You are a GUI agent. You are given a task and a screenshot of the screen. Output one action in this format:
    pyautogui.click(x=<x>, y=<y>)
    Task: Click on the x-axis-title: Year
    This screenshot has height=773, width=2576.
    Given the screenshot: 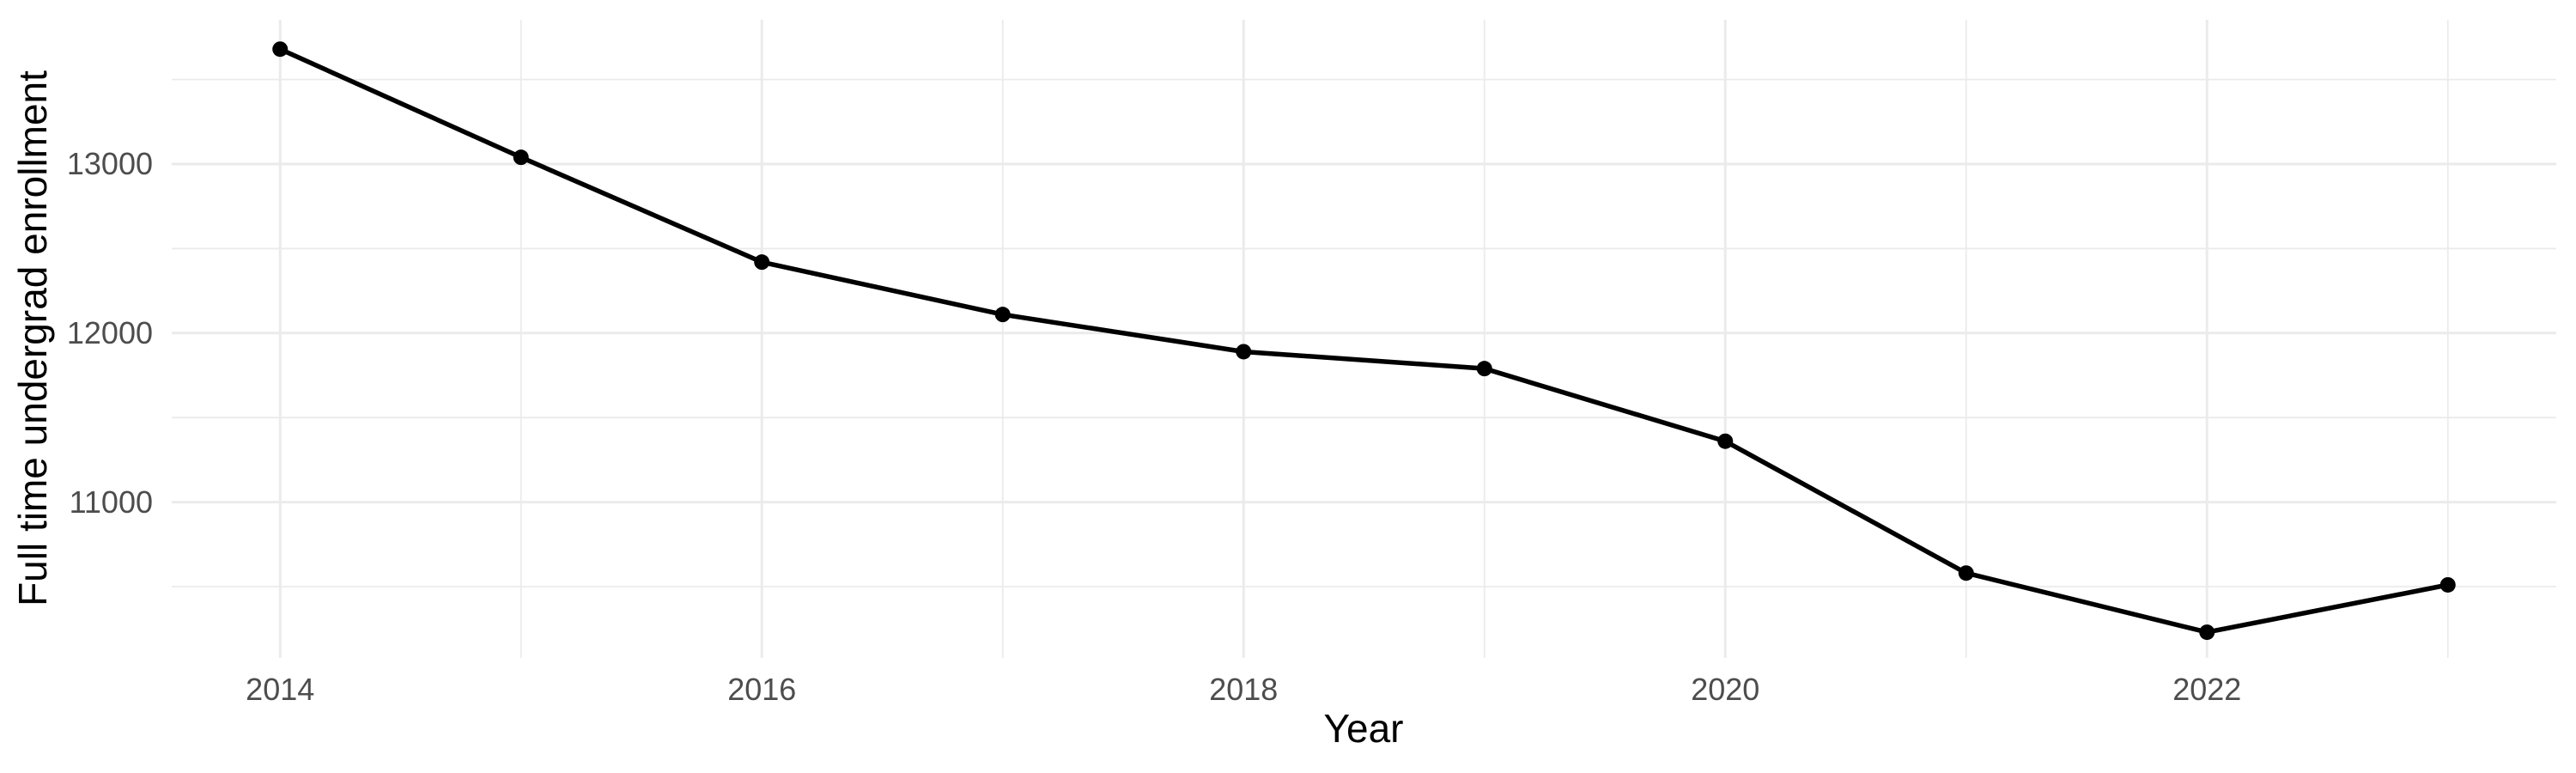 What is the action you would take?
    pyautogui.click(x=1363, y=728)
    